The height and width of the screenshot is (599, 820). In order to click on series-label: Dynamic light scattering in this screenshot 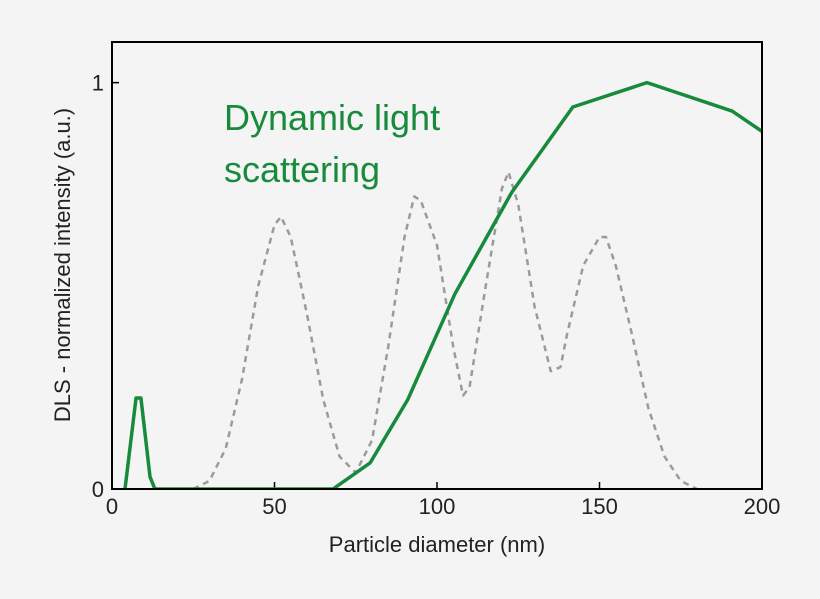, I will do `click(332, 143)`.